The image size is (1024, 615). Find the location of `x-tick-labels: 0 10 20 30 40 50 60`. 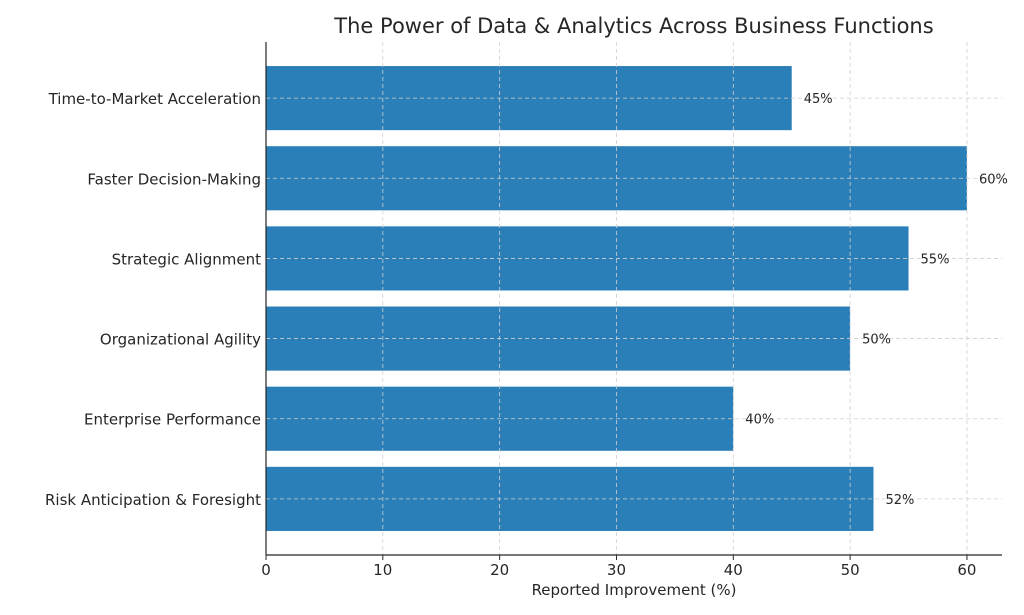

x-tick-labels: 0 10 20 30 40 50 60 is located at coordinates (618, 567).